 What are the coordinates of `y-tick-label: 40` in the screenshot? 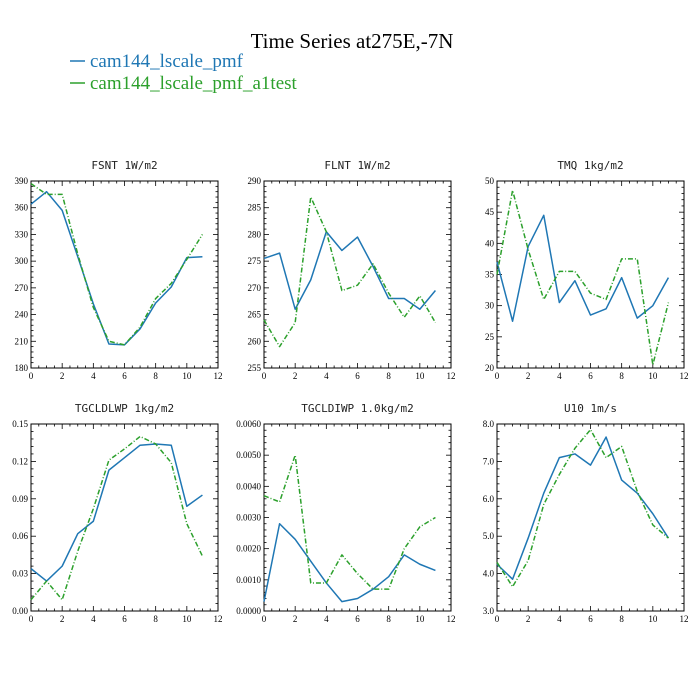 It's located at (490, 243).